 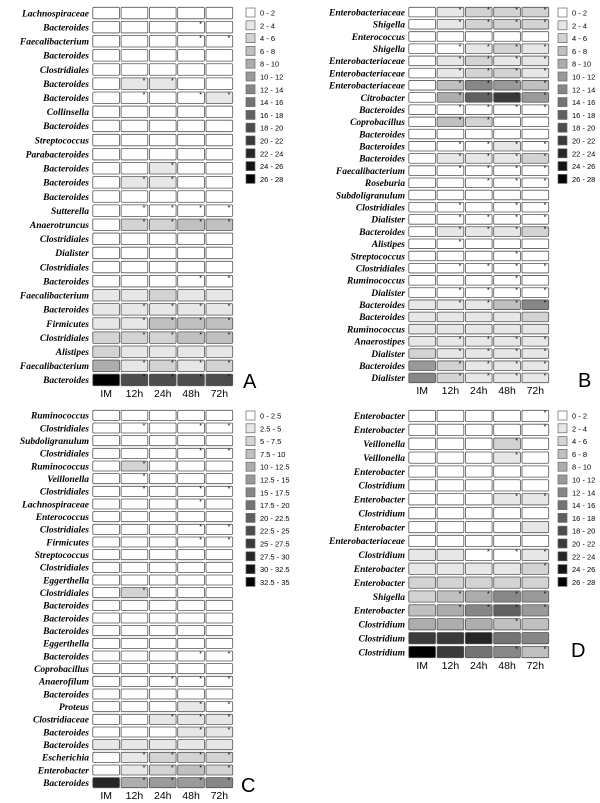 What do you see at coordinates (272, 454) in the screenshot?
I see `legend-label: 7.5 - 10` at bounding box center [272, 454].